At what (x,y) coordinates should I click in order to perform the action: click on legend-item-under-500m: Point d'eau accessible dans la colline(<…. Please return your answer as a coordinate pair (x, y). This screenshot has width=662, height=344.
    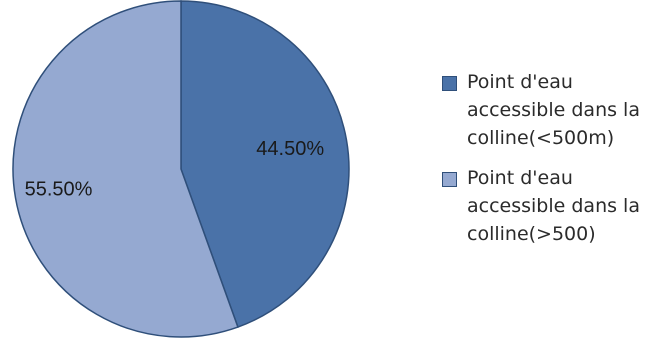
    Looking at the image, I should click on (549, 110).